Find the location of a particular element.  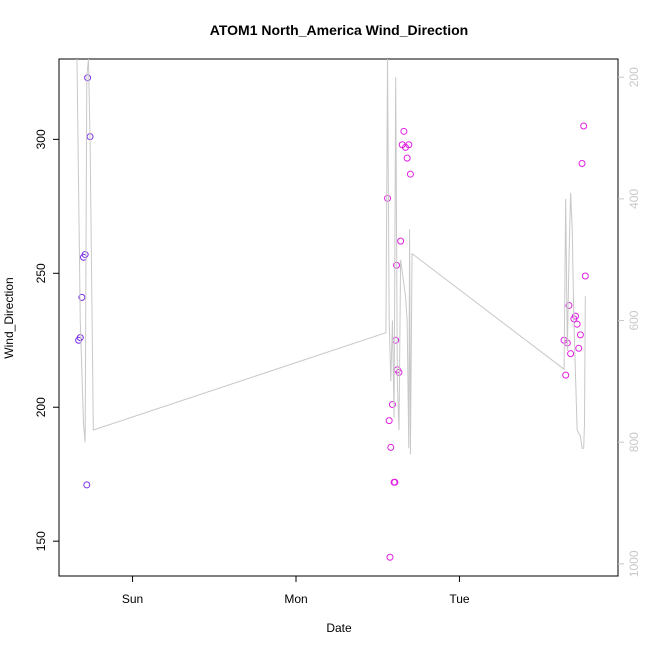

y-tick-label-3: 300 is located at coordinates (41, 139).